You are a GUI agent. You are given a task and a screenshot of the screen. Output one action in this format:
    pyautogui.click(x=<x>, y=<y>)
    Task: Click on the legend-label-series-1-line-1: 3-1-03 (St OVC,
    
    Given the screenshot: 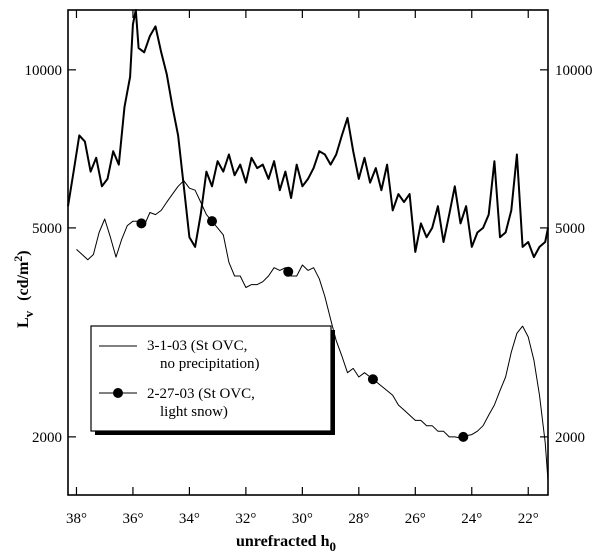 What is the action you would take?
    pyautogui.click(x=197, y=346)
    